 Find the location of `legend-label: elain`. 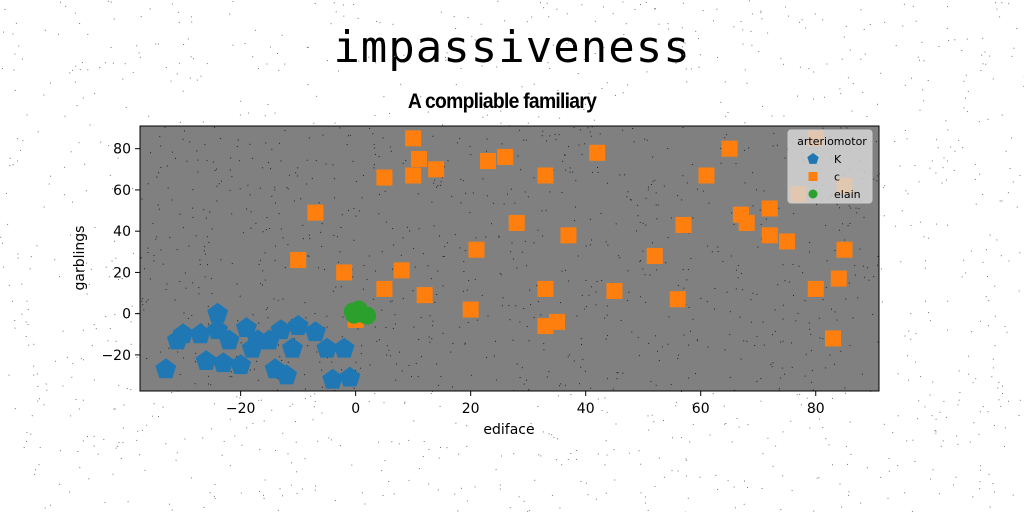

legend-label: elain is located at coordinates (847, 194).